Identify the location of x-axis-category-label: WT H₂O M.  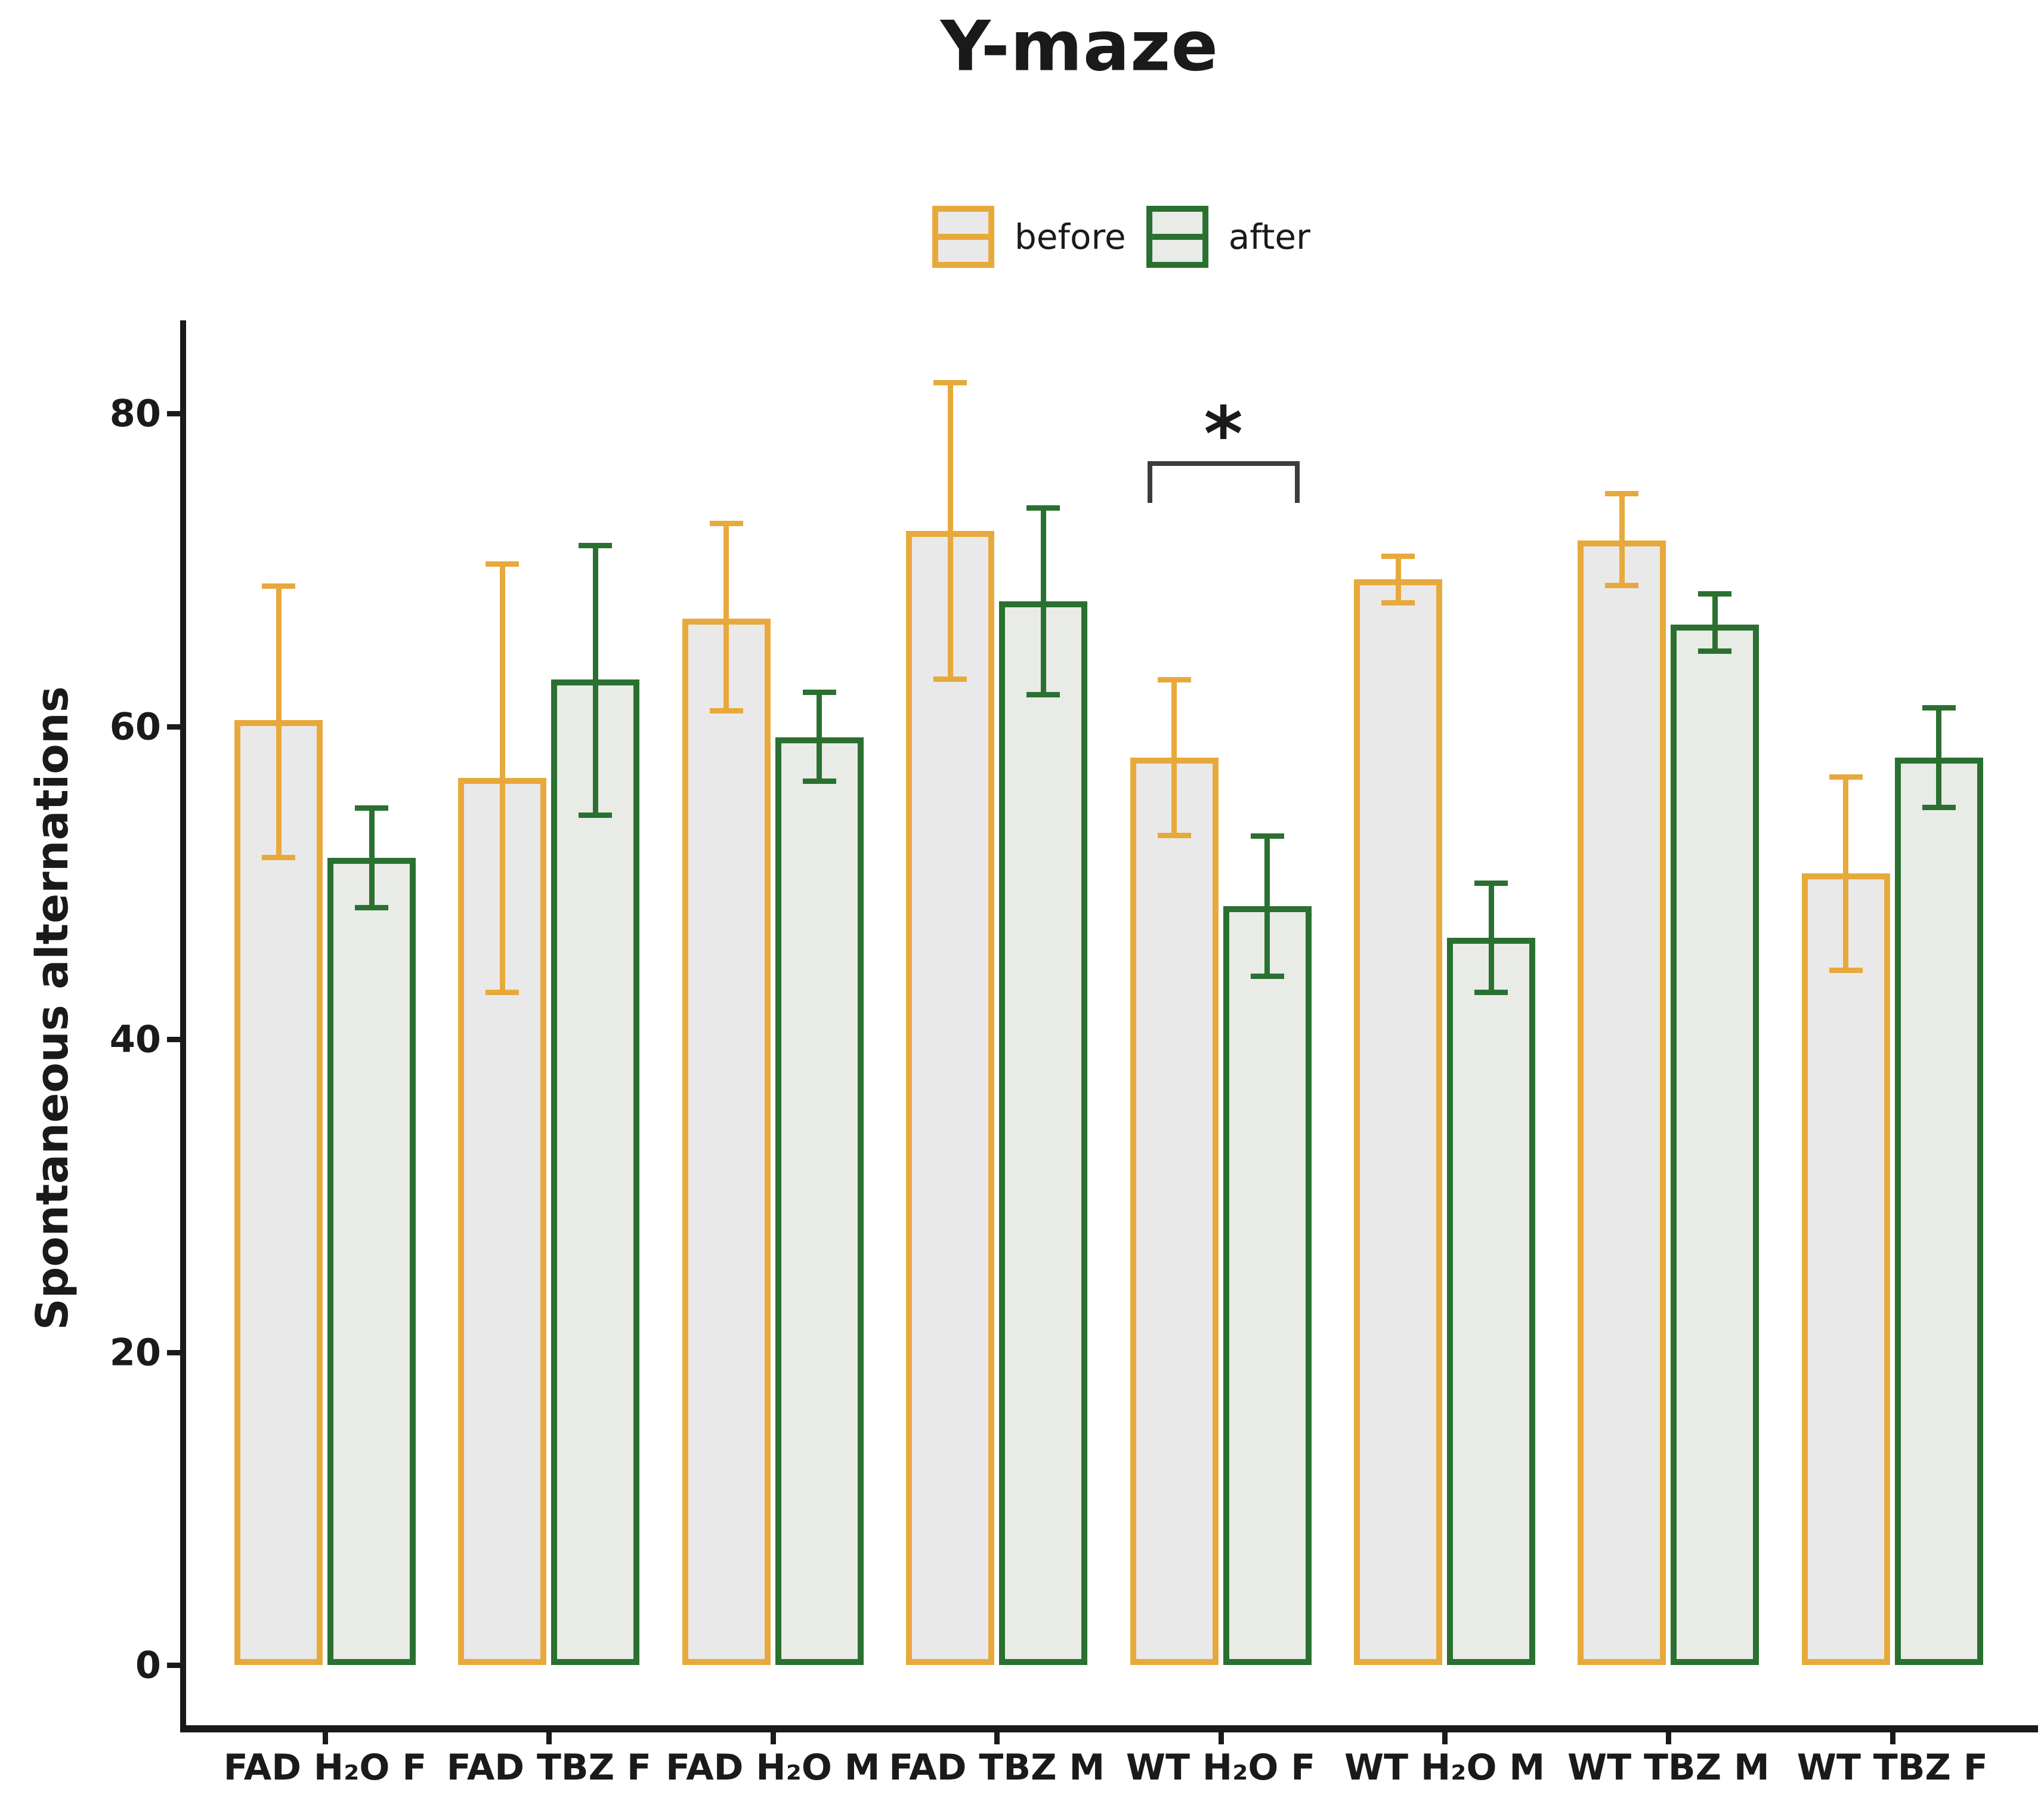
(1444, 1767).